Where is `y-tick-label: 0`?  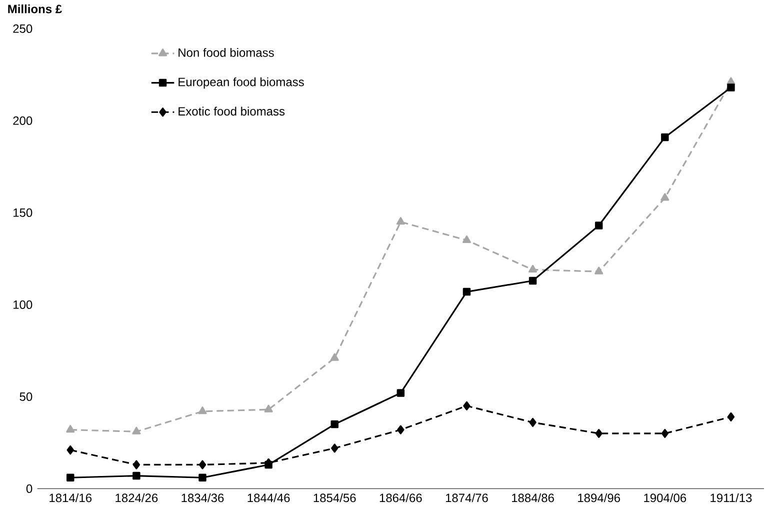
y-tick-label: 0 is located at coordinates (29, 488).